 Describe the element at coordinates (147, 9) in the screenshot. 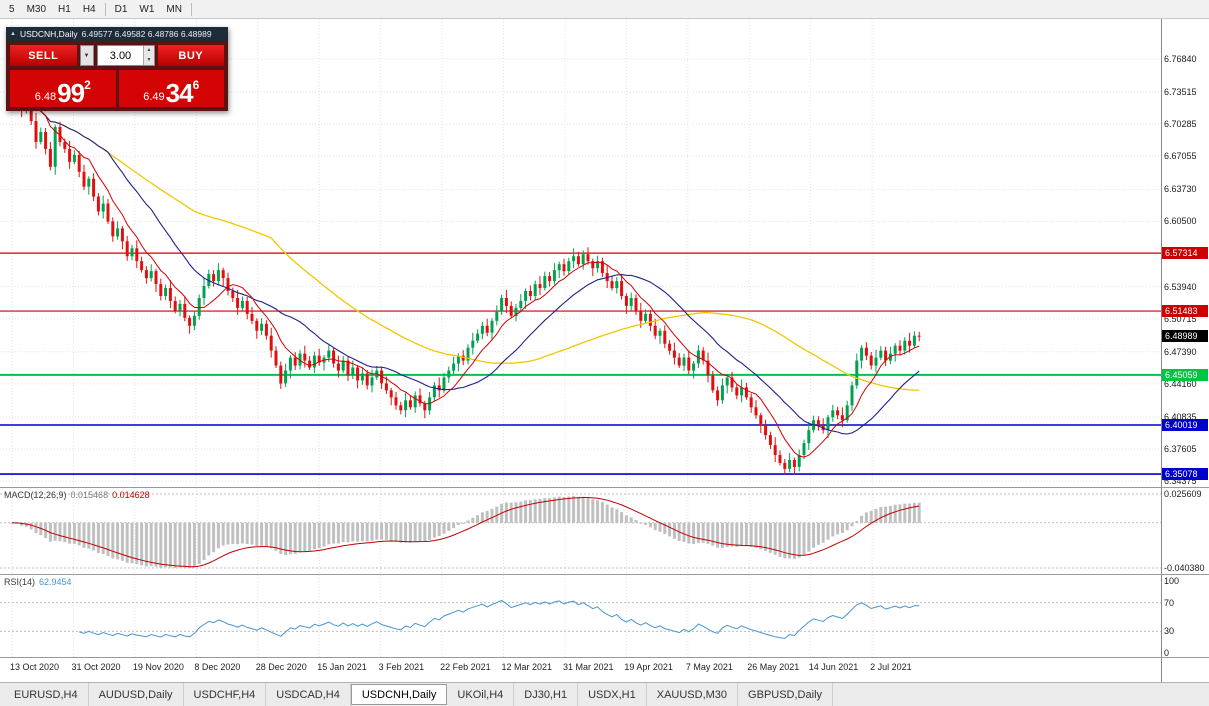

I see `timeframe-button-W1: W1` at that location.